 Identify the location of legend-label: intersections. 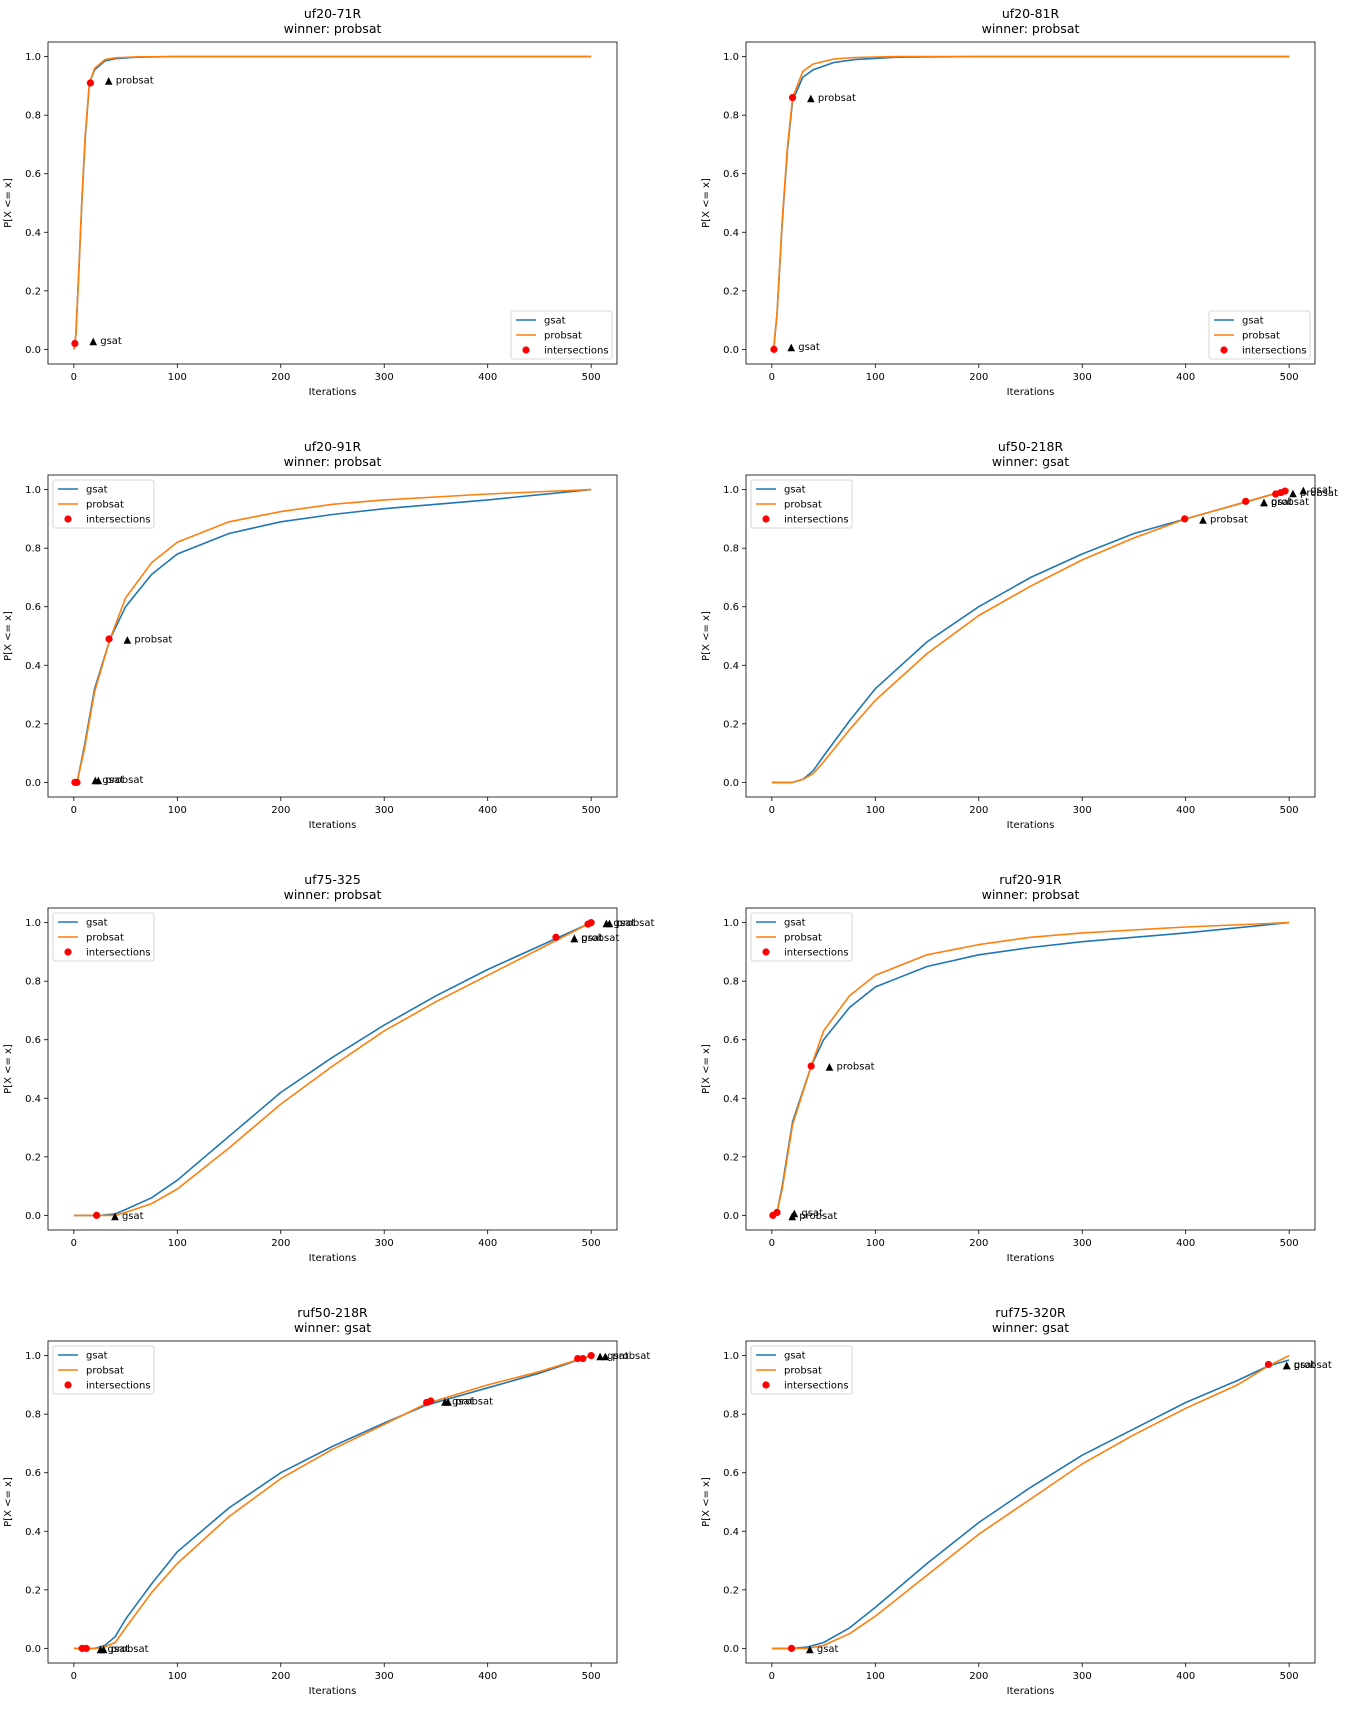
(118, 953).